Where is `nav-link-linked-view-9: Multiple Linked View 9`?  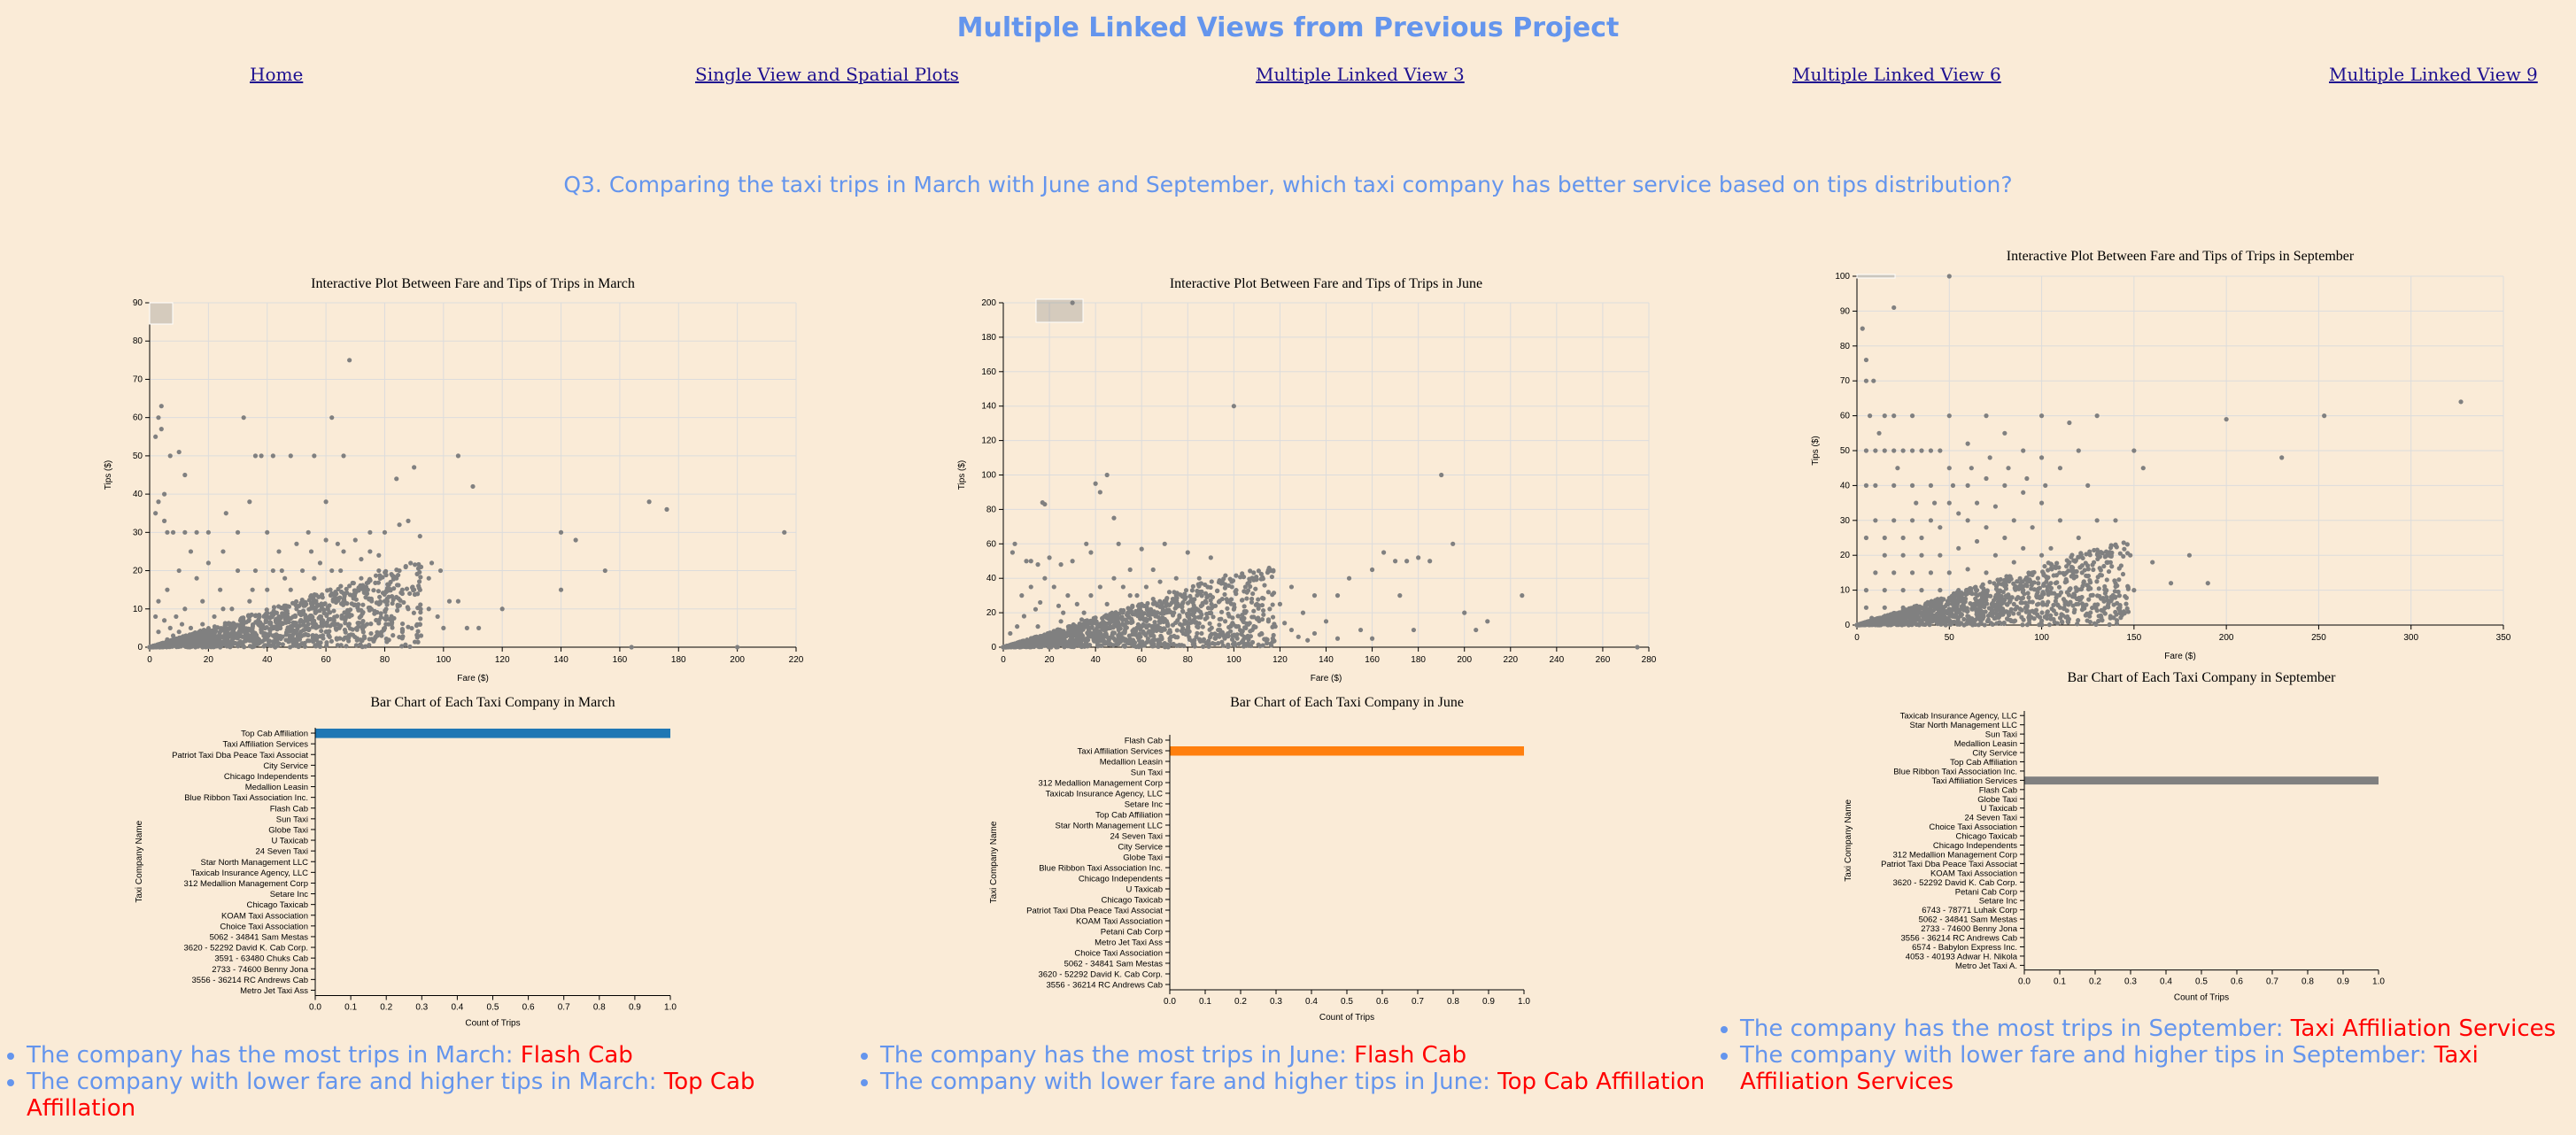 nav-link-linked-view-9: Multiple Linked View 9 is located at coordinates (2433, 74).